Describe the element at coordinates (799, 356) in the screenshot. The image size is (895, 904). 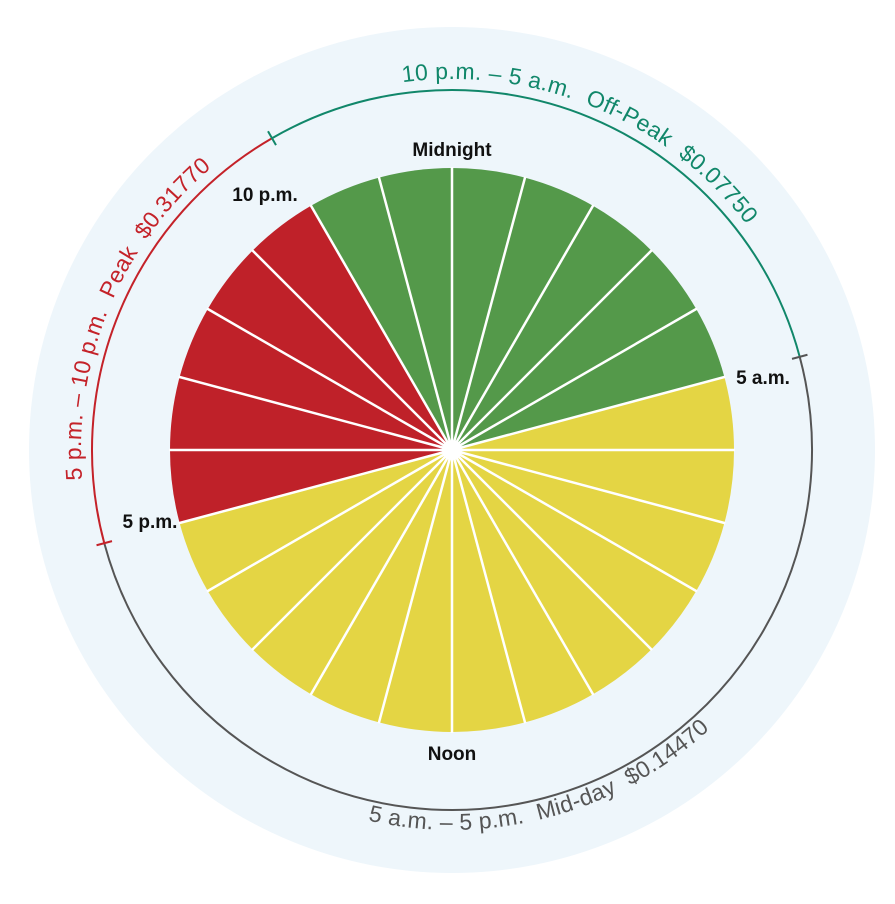
I see `midday-start-tick` at that location.